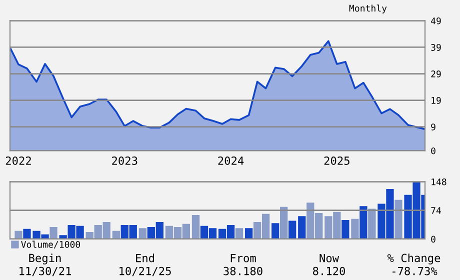 Image resolution: width=460 pixels, height=280 pixels. What do you see at coordinates (243, 271) in the screenshot?
I see `text: 38.180` at bounding box center [243, 271].